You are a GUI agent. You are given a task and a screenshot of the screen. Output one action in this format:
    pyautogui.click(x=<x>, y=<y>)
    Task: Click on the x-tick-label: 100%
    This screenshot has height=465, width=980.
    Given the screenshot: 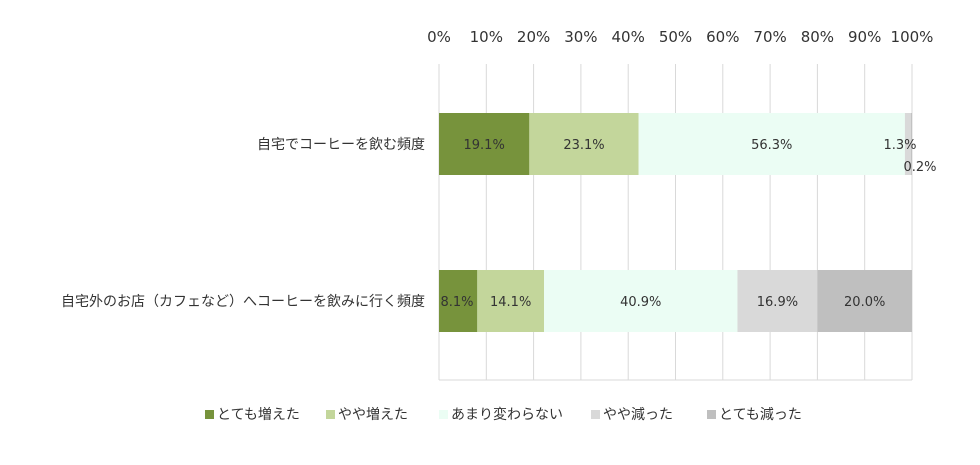 What is the action you would take?
    pyautogui.click(x=912, y=37)
    